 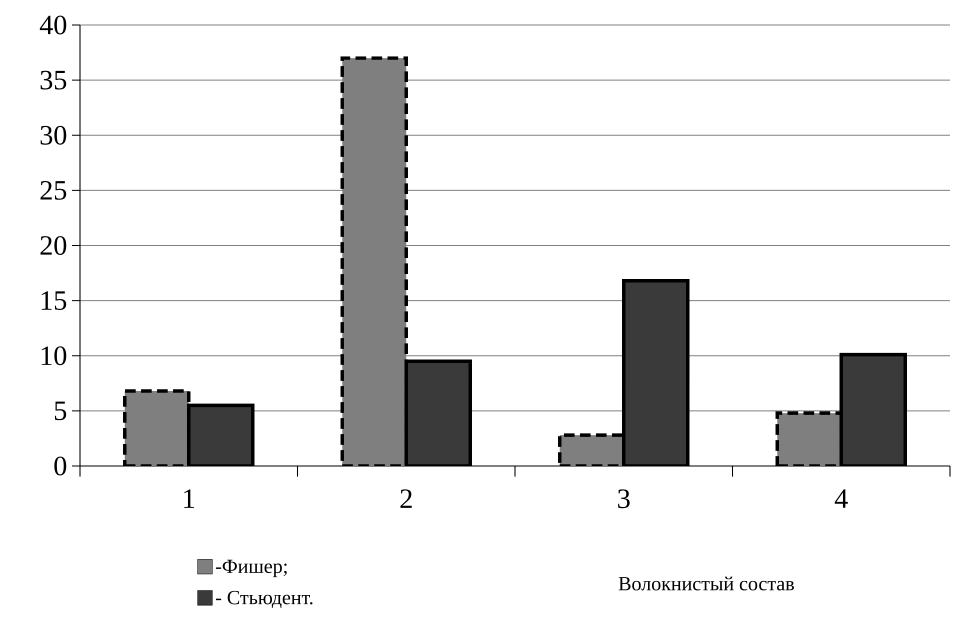 I want to click on y-tick-label: 30, so click(x=53, y=135).